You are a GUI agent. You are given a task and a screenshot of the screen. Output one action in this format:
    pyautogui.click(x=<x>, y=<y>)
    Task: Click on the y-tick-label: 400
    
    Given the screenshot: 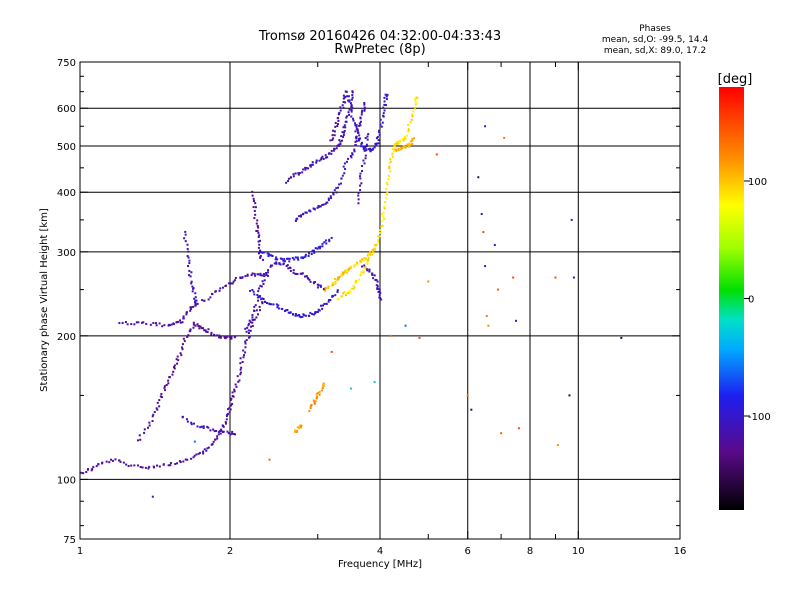 What is the action you would take?
    pyautogui.click(x=66, y=193)
    